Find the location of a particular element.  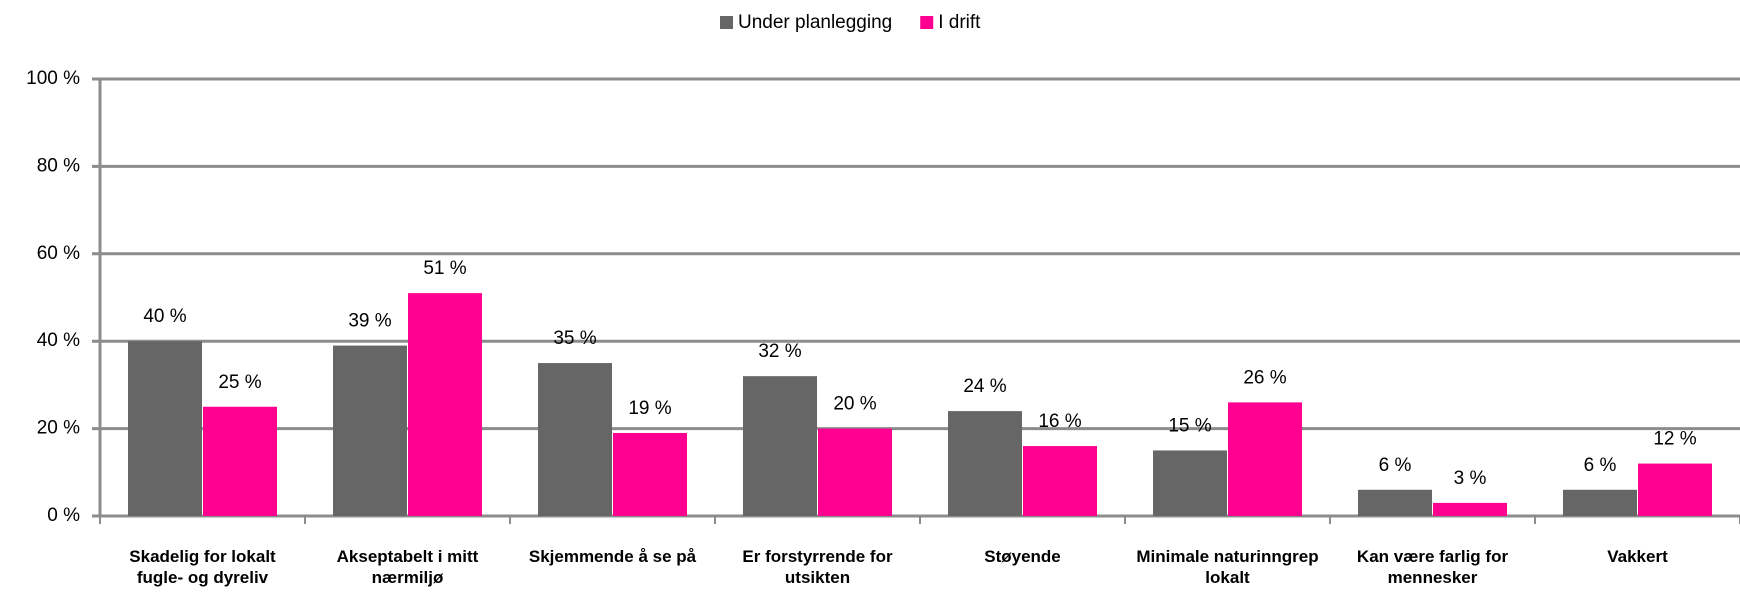

value-label: 12 % is located at coordinates (1674, 439).